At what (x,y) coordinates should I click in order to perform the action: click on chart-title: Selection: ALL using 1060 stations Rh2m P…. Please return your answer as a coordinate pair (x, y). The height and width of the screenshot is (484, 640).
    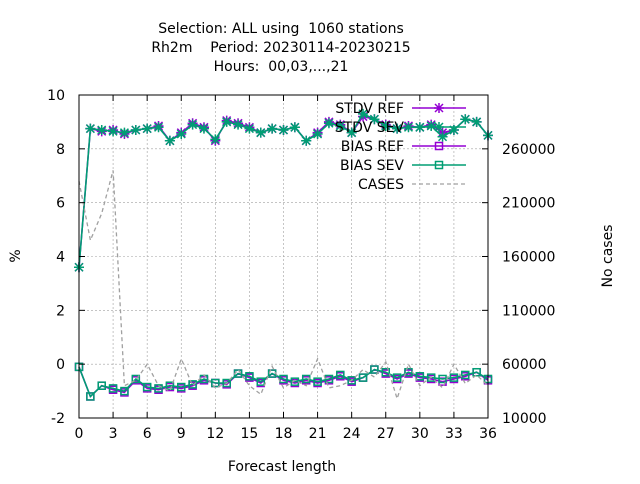
    Looking at the image, I should click on (280, 48).